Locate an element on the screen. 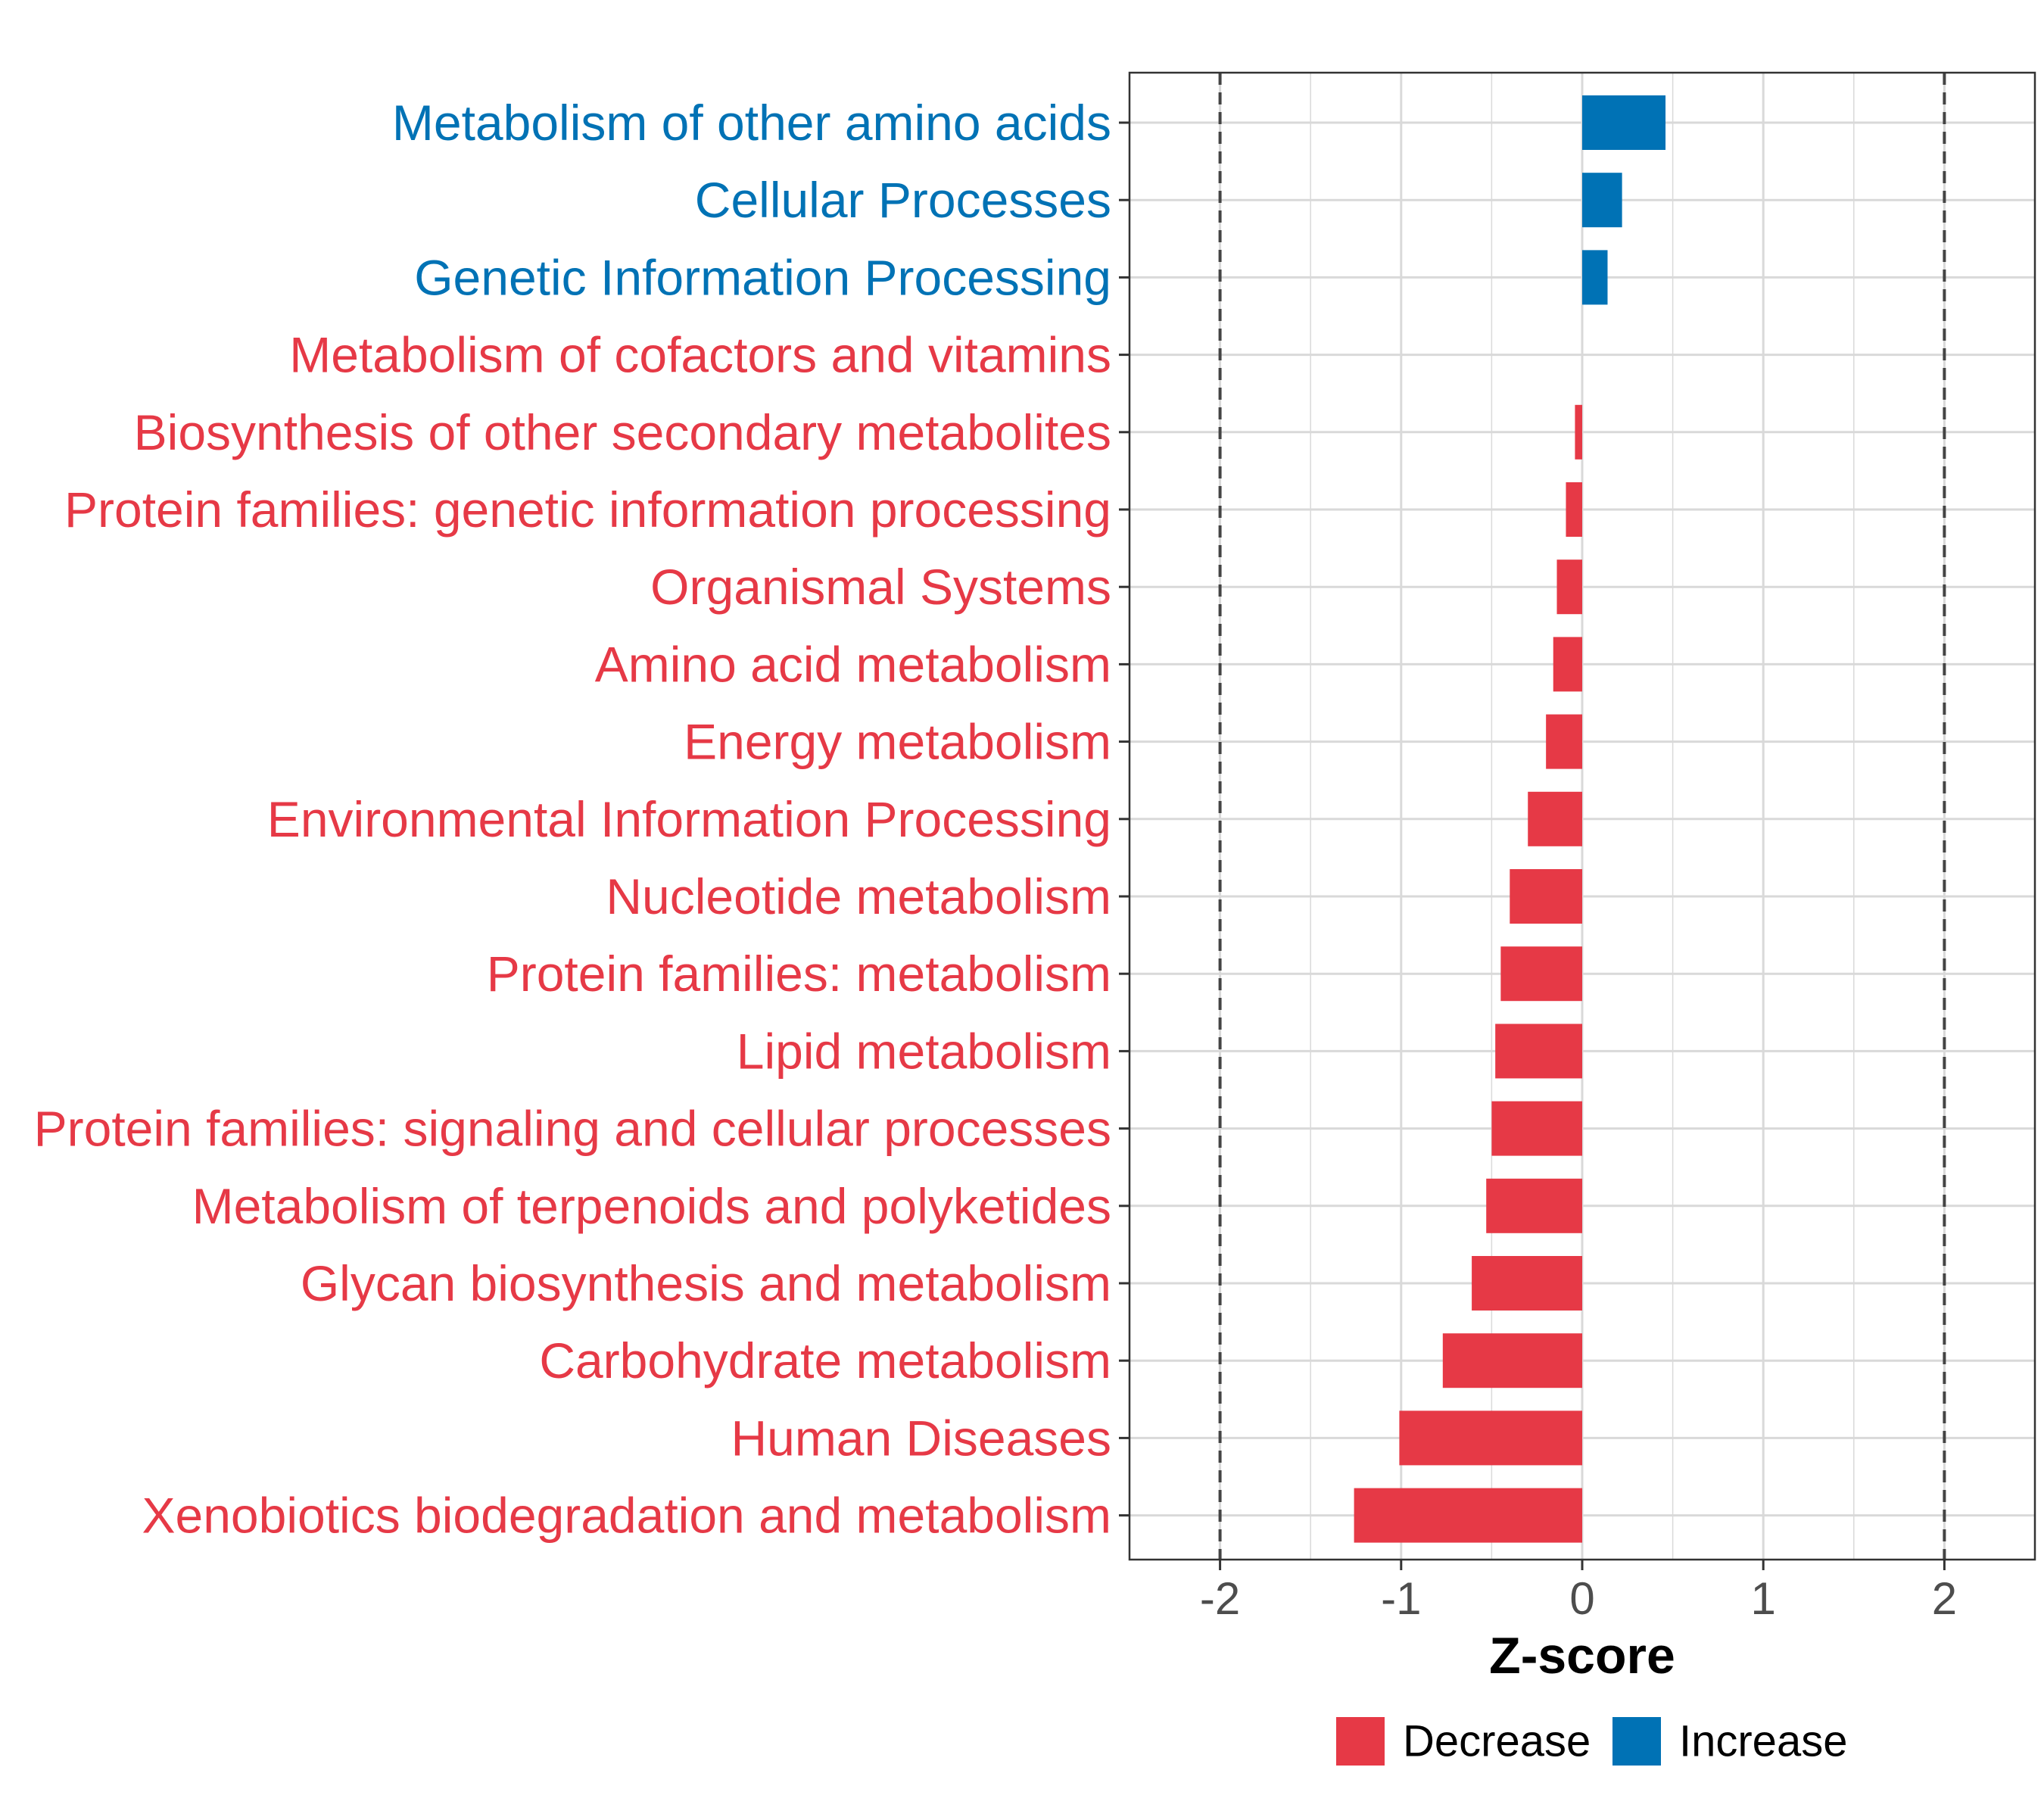 This screenshot has height=1817, width=2044. x-tick-label: 2 is located at coordinates (1944, 1599).